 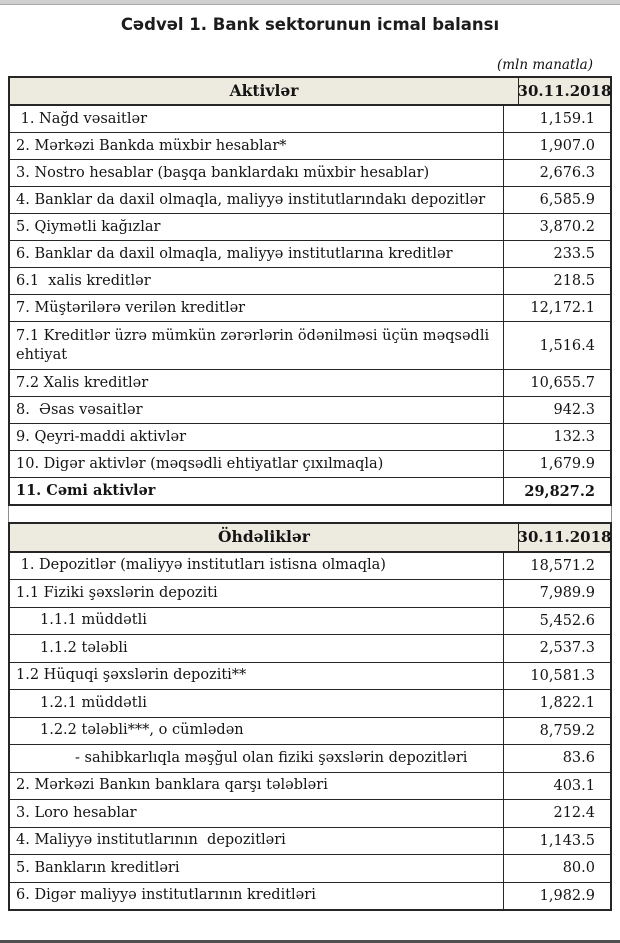 What do you see at coordinates (556, 785) in the screenshot?
I see `row-value: 403.1` at bounding box center [556, 785].